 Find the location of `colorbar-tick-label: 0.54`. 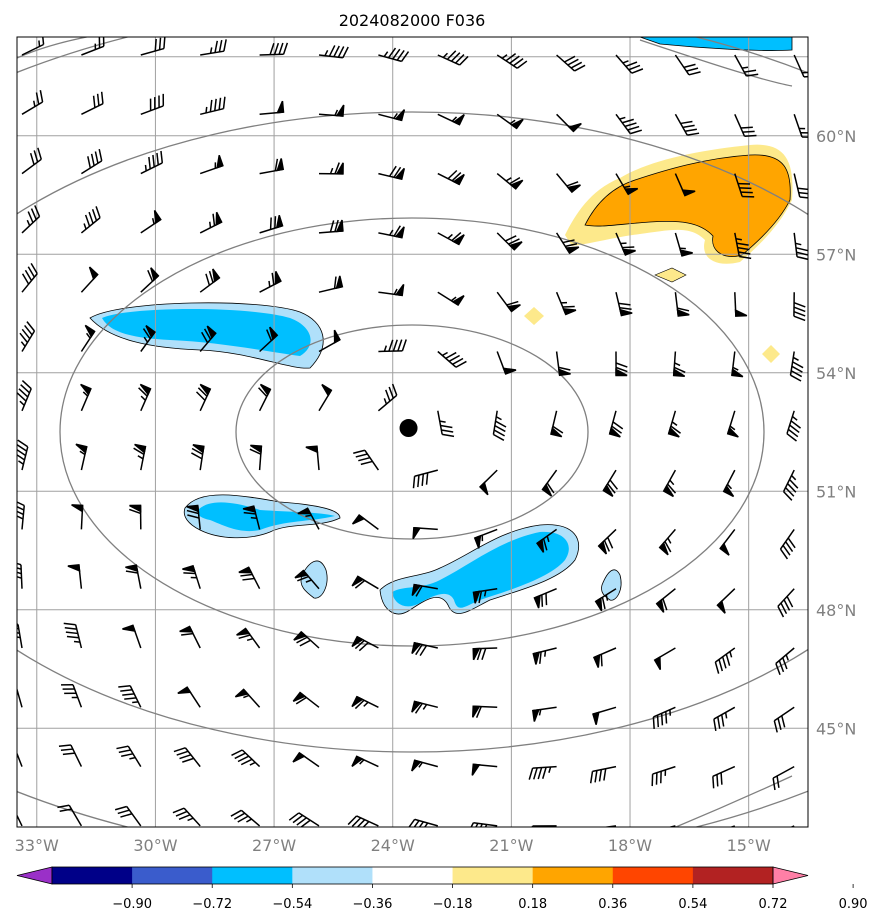

colorbar-tick-label: 0.54 is located at coordinates (692, 904).